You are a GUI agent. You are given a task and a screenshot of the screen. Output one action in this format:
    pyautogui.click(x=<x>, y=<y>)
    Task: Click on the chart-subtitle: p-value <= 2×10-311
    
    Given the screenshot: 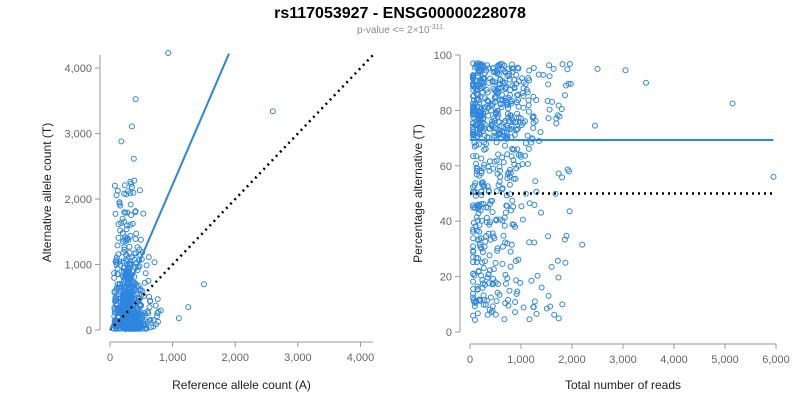 What is the action you would take?
    pyautogui.click(x=400, y=30)
    